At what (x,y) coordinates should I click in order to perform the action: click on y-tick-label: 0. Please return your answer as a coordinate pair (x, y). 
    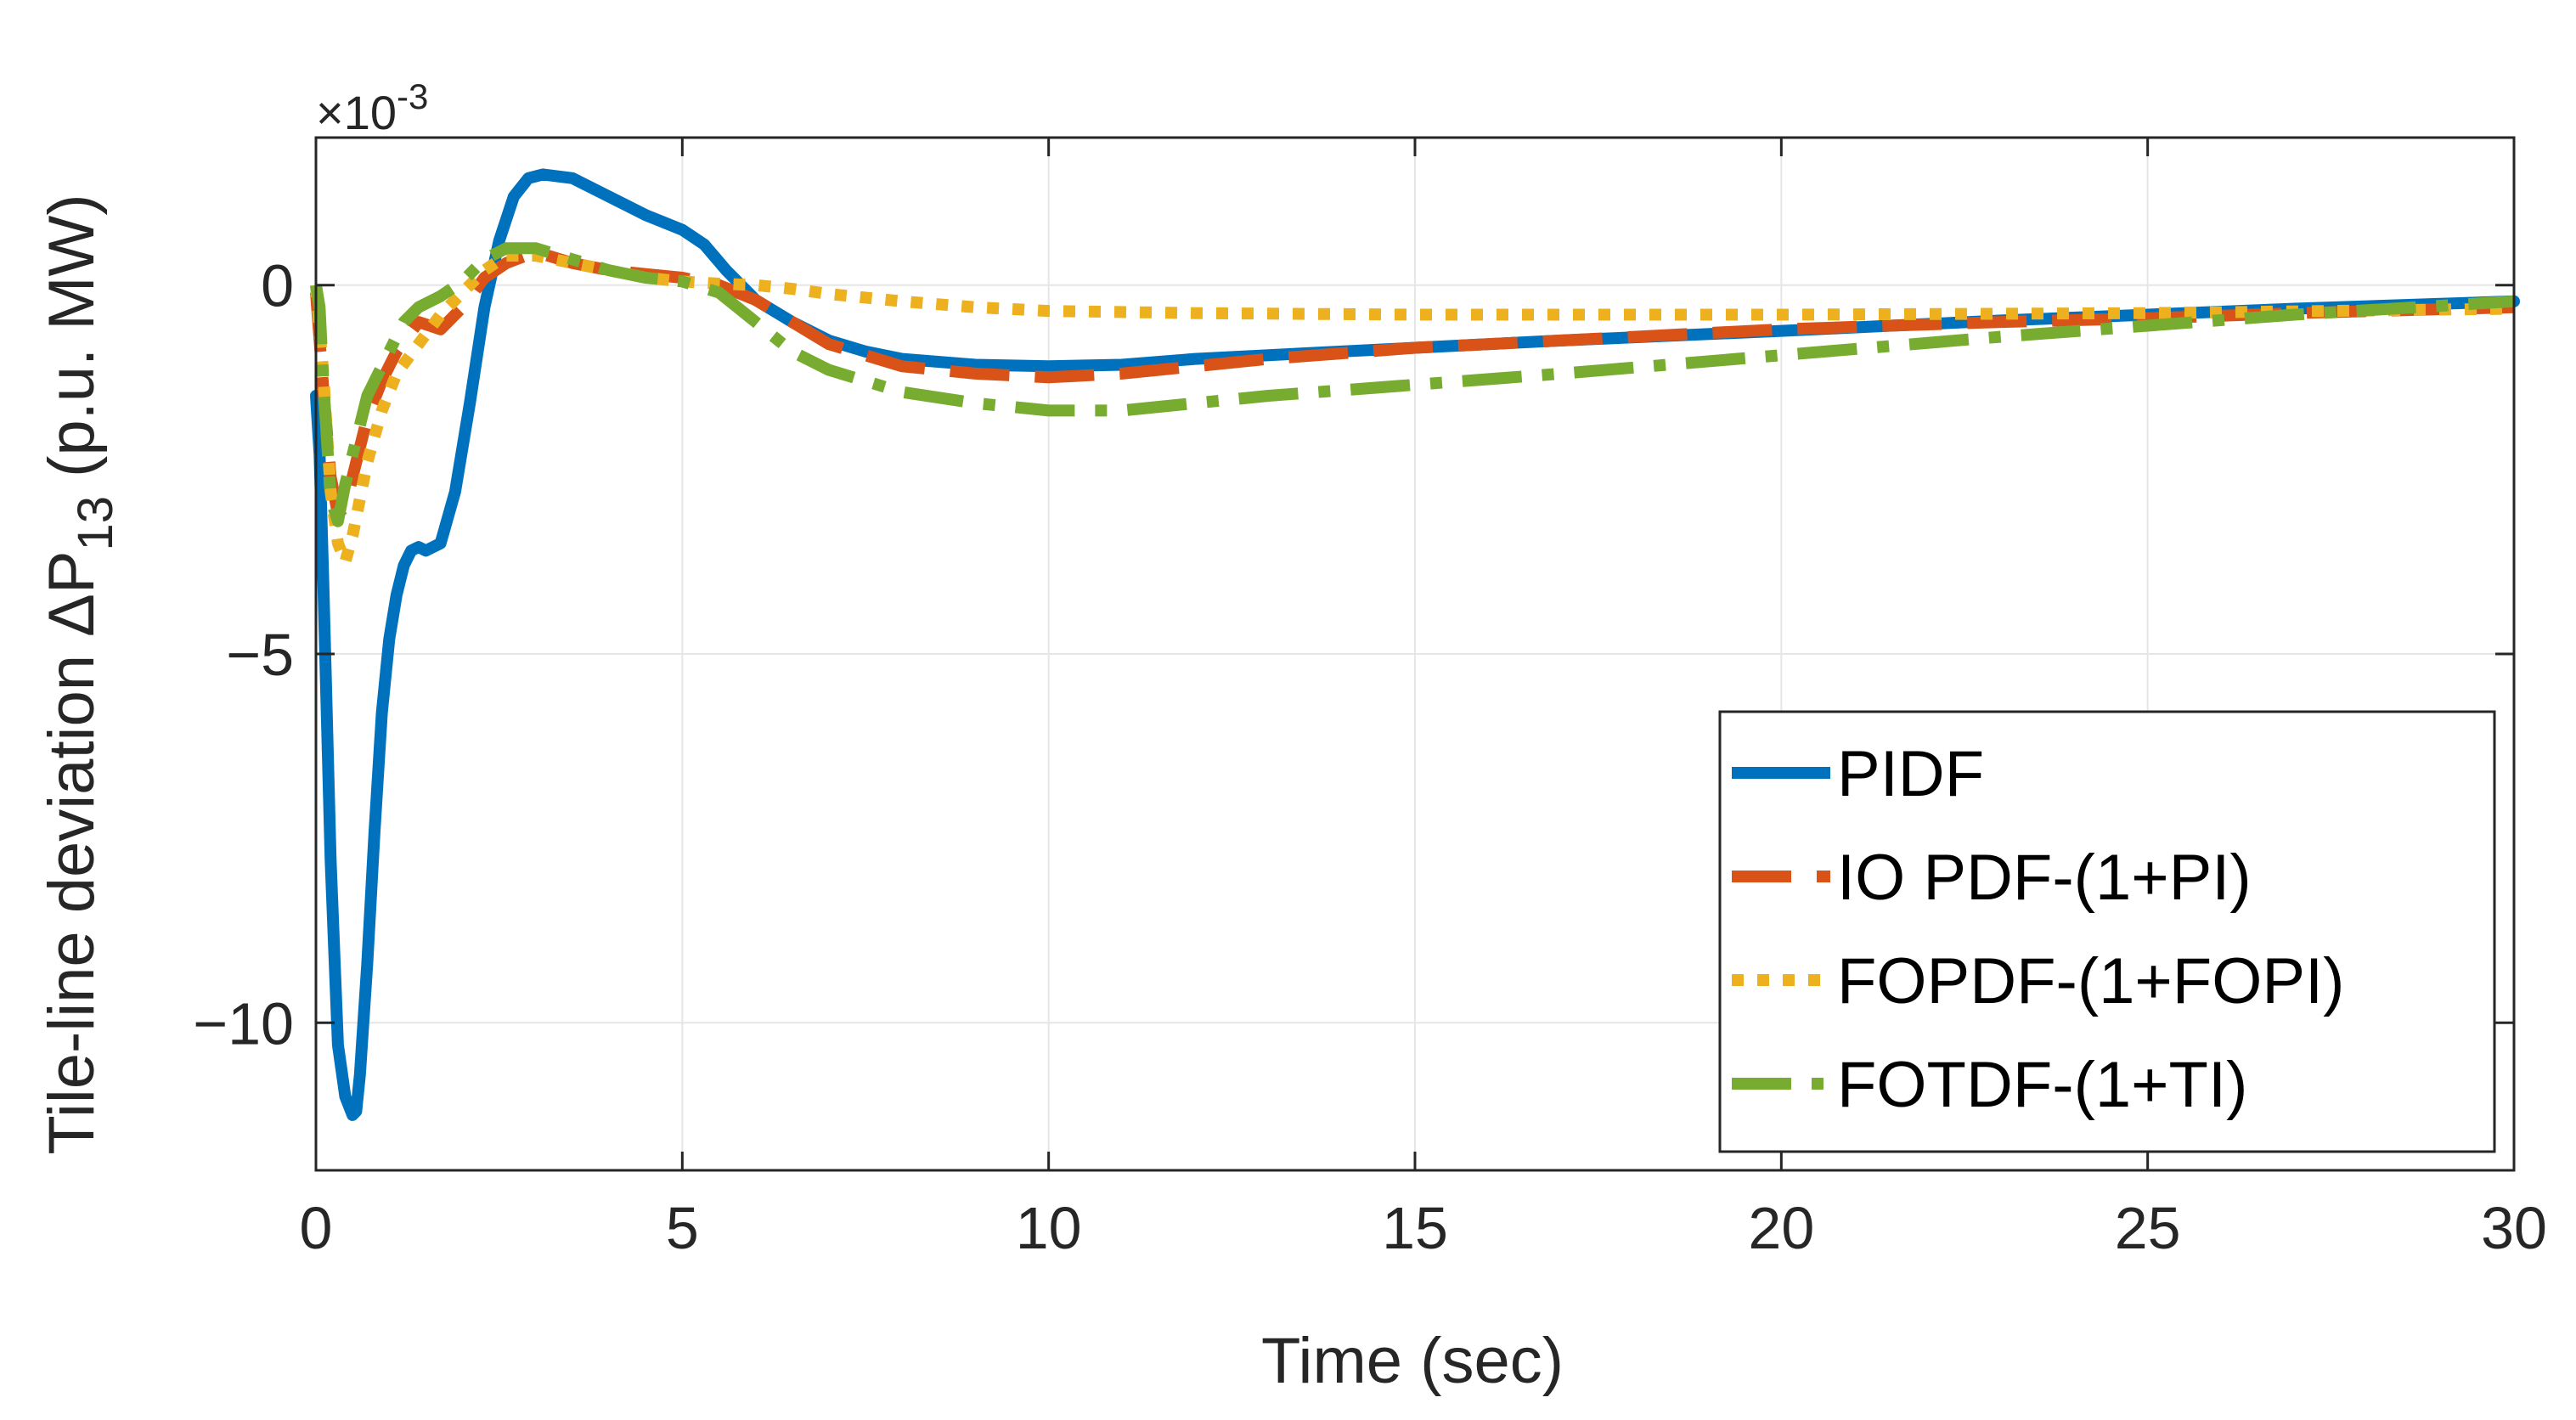
    Looking at the image, I should click on (277, 286).